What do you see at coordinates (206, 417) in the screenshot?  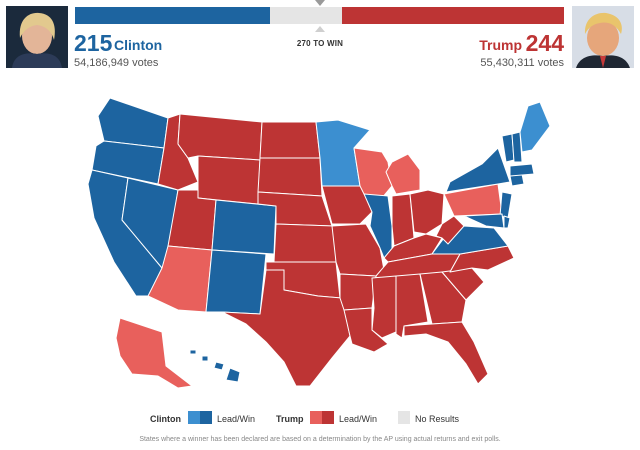 I see `legend-clinton-win-swatch` at bounding box center [206, 417].